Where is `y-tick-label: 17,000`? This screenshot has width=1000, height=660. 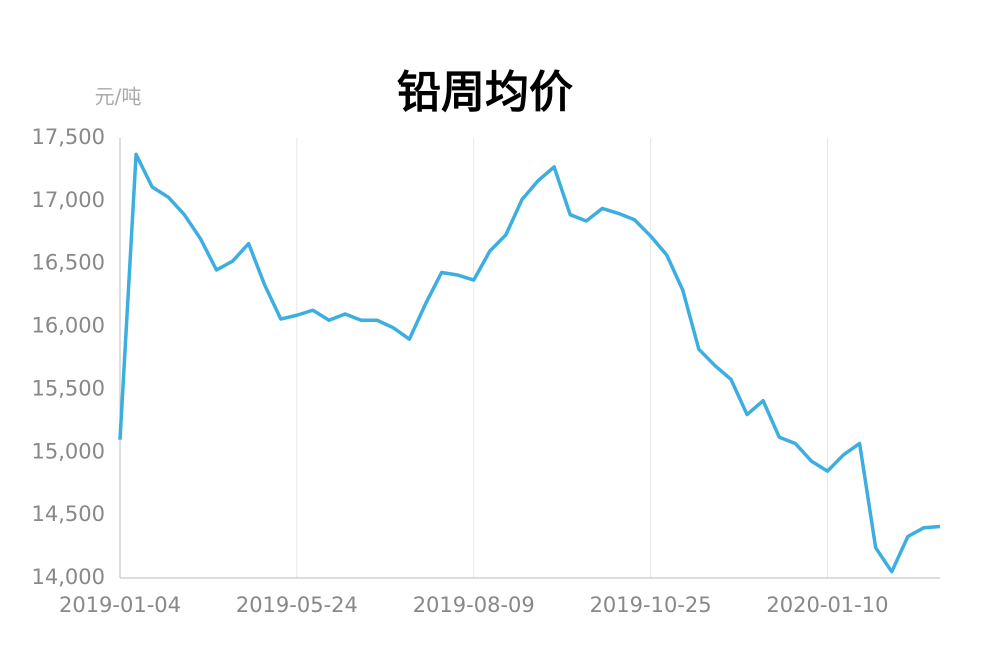 y-tick-label: 17,000 is located at coordinates (68, 200).